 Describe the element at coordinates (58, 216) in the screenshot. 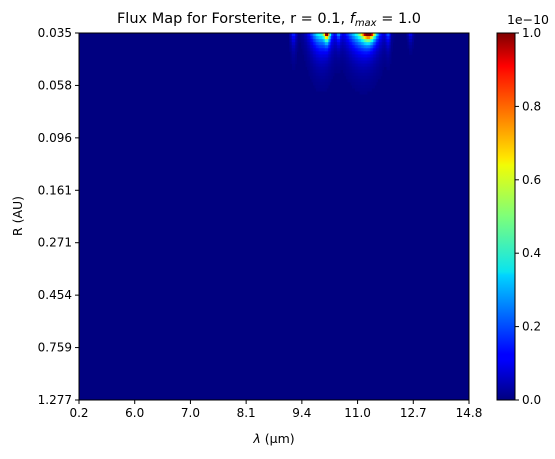

I see `y-axis: 0.035 0.058 0.096 0.161 0.271 0.454 0.759 1.277` at that location.